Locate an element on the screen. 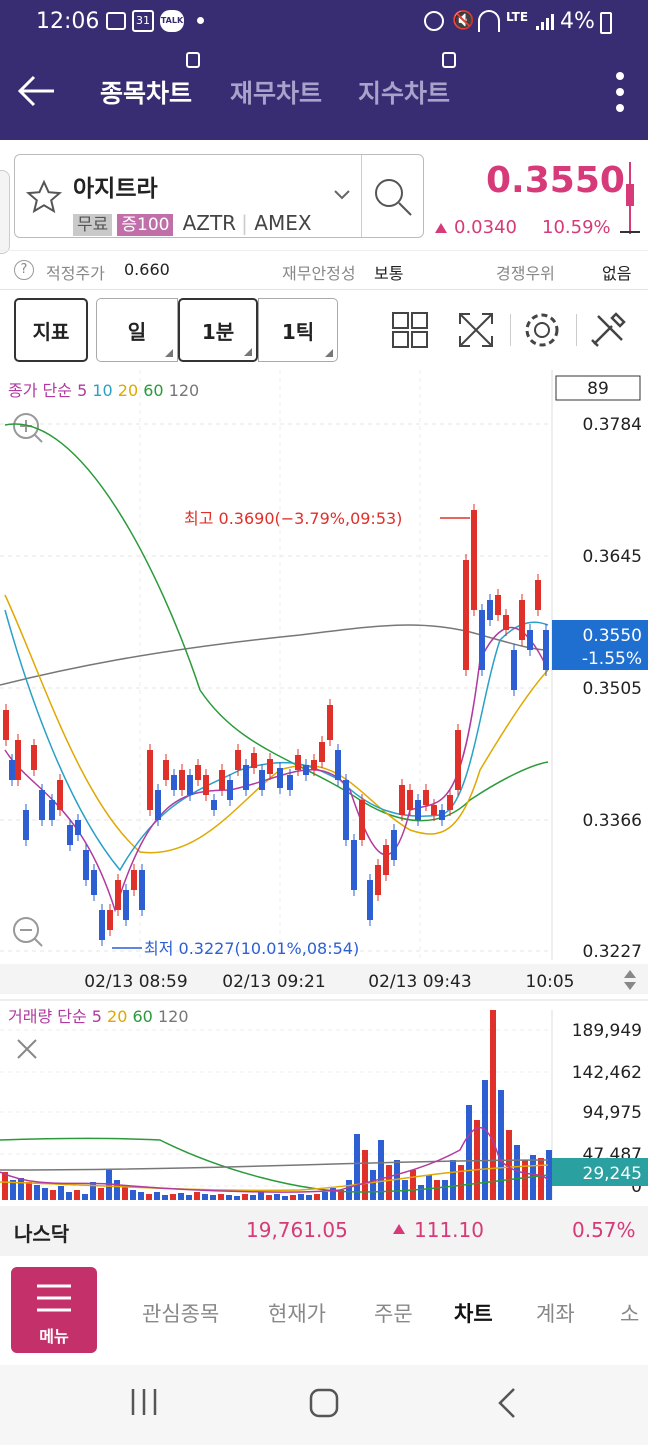 The width and height of the screenshot is (648, 1445). price-change: 0.0340 is located at coordinates (485, 227).